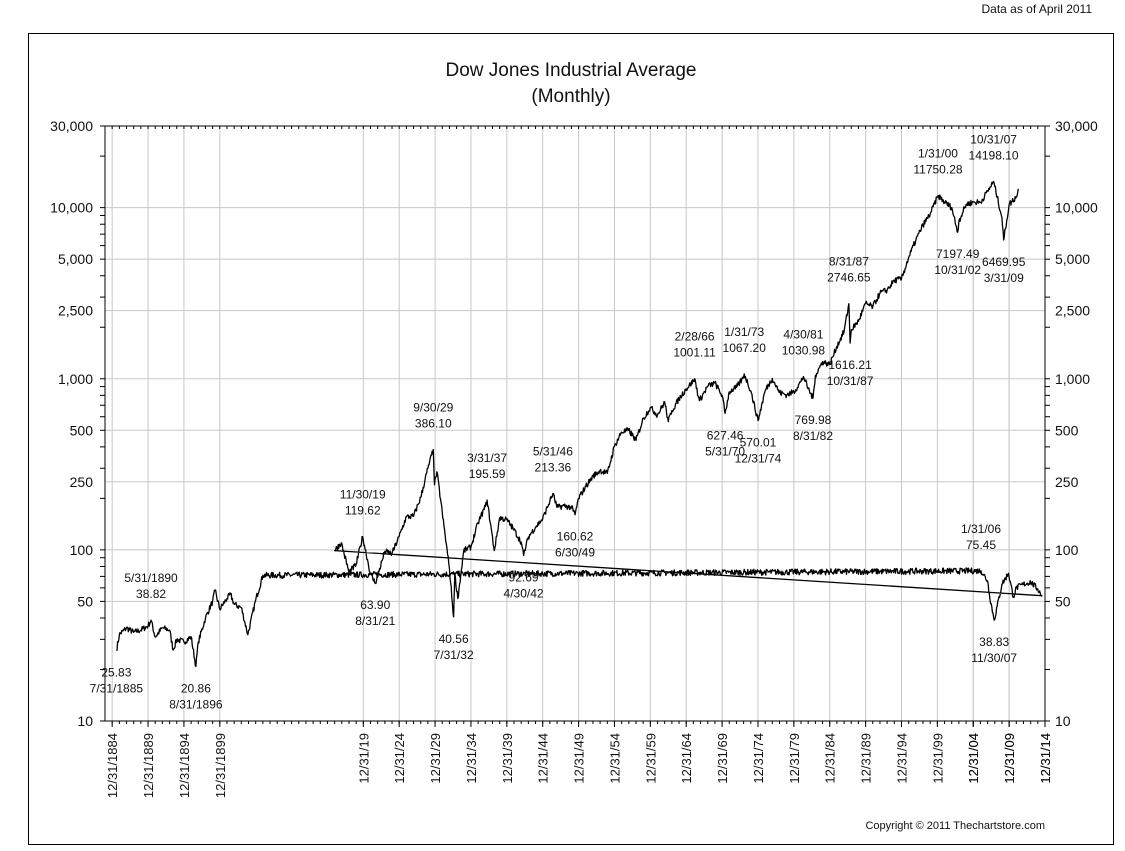 Image resolution: width=1125 pixels, height=851 pixels. I want to click on x-tick-label: 12/31/69, so click(722, 758).